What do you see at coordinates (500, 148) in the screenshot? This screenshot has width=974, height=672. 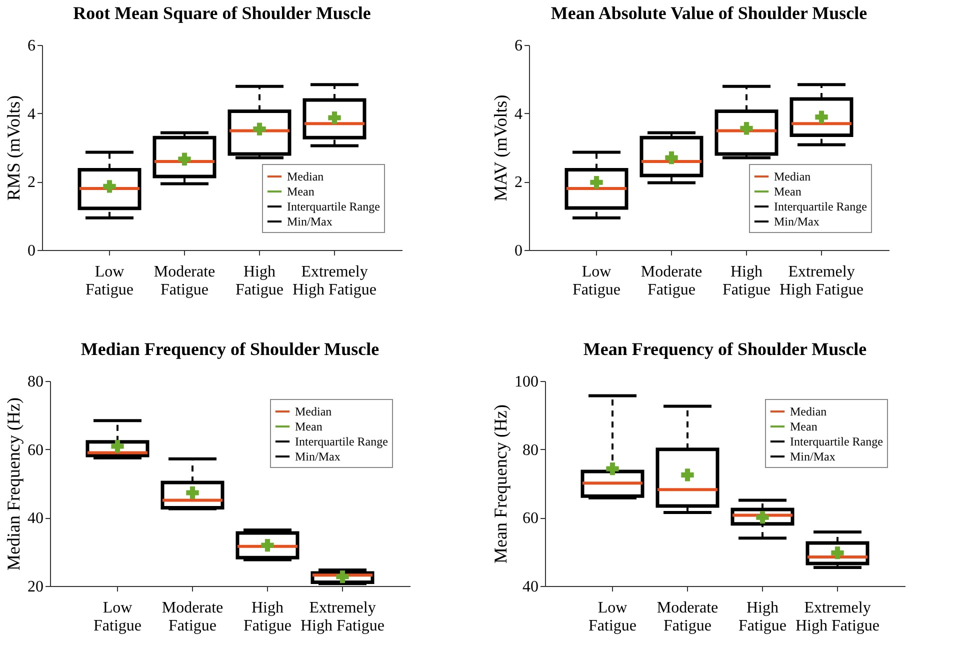 I see `y-axis-title: MAV (mVolts)` at bounding box center [500, 148].